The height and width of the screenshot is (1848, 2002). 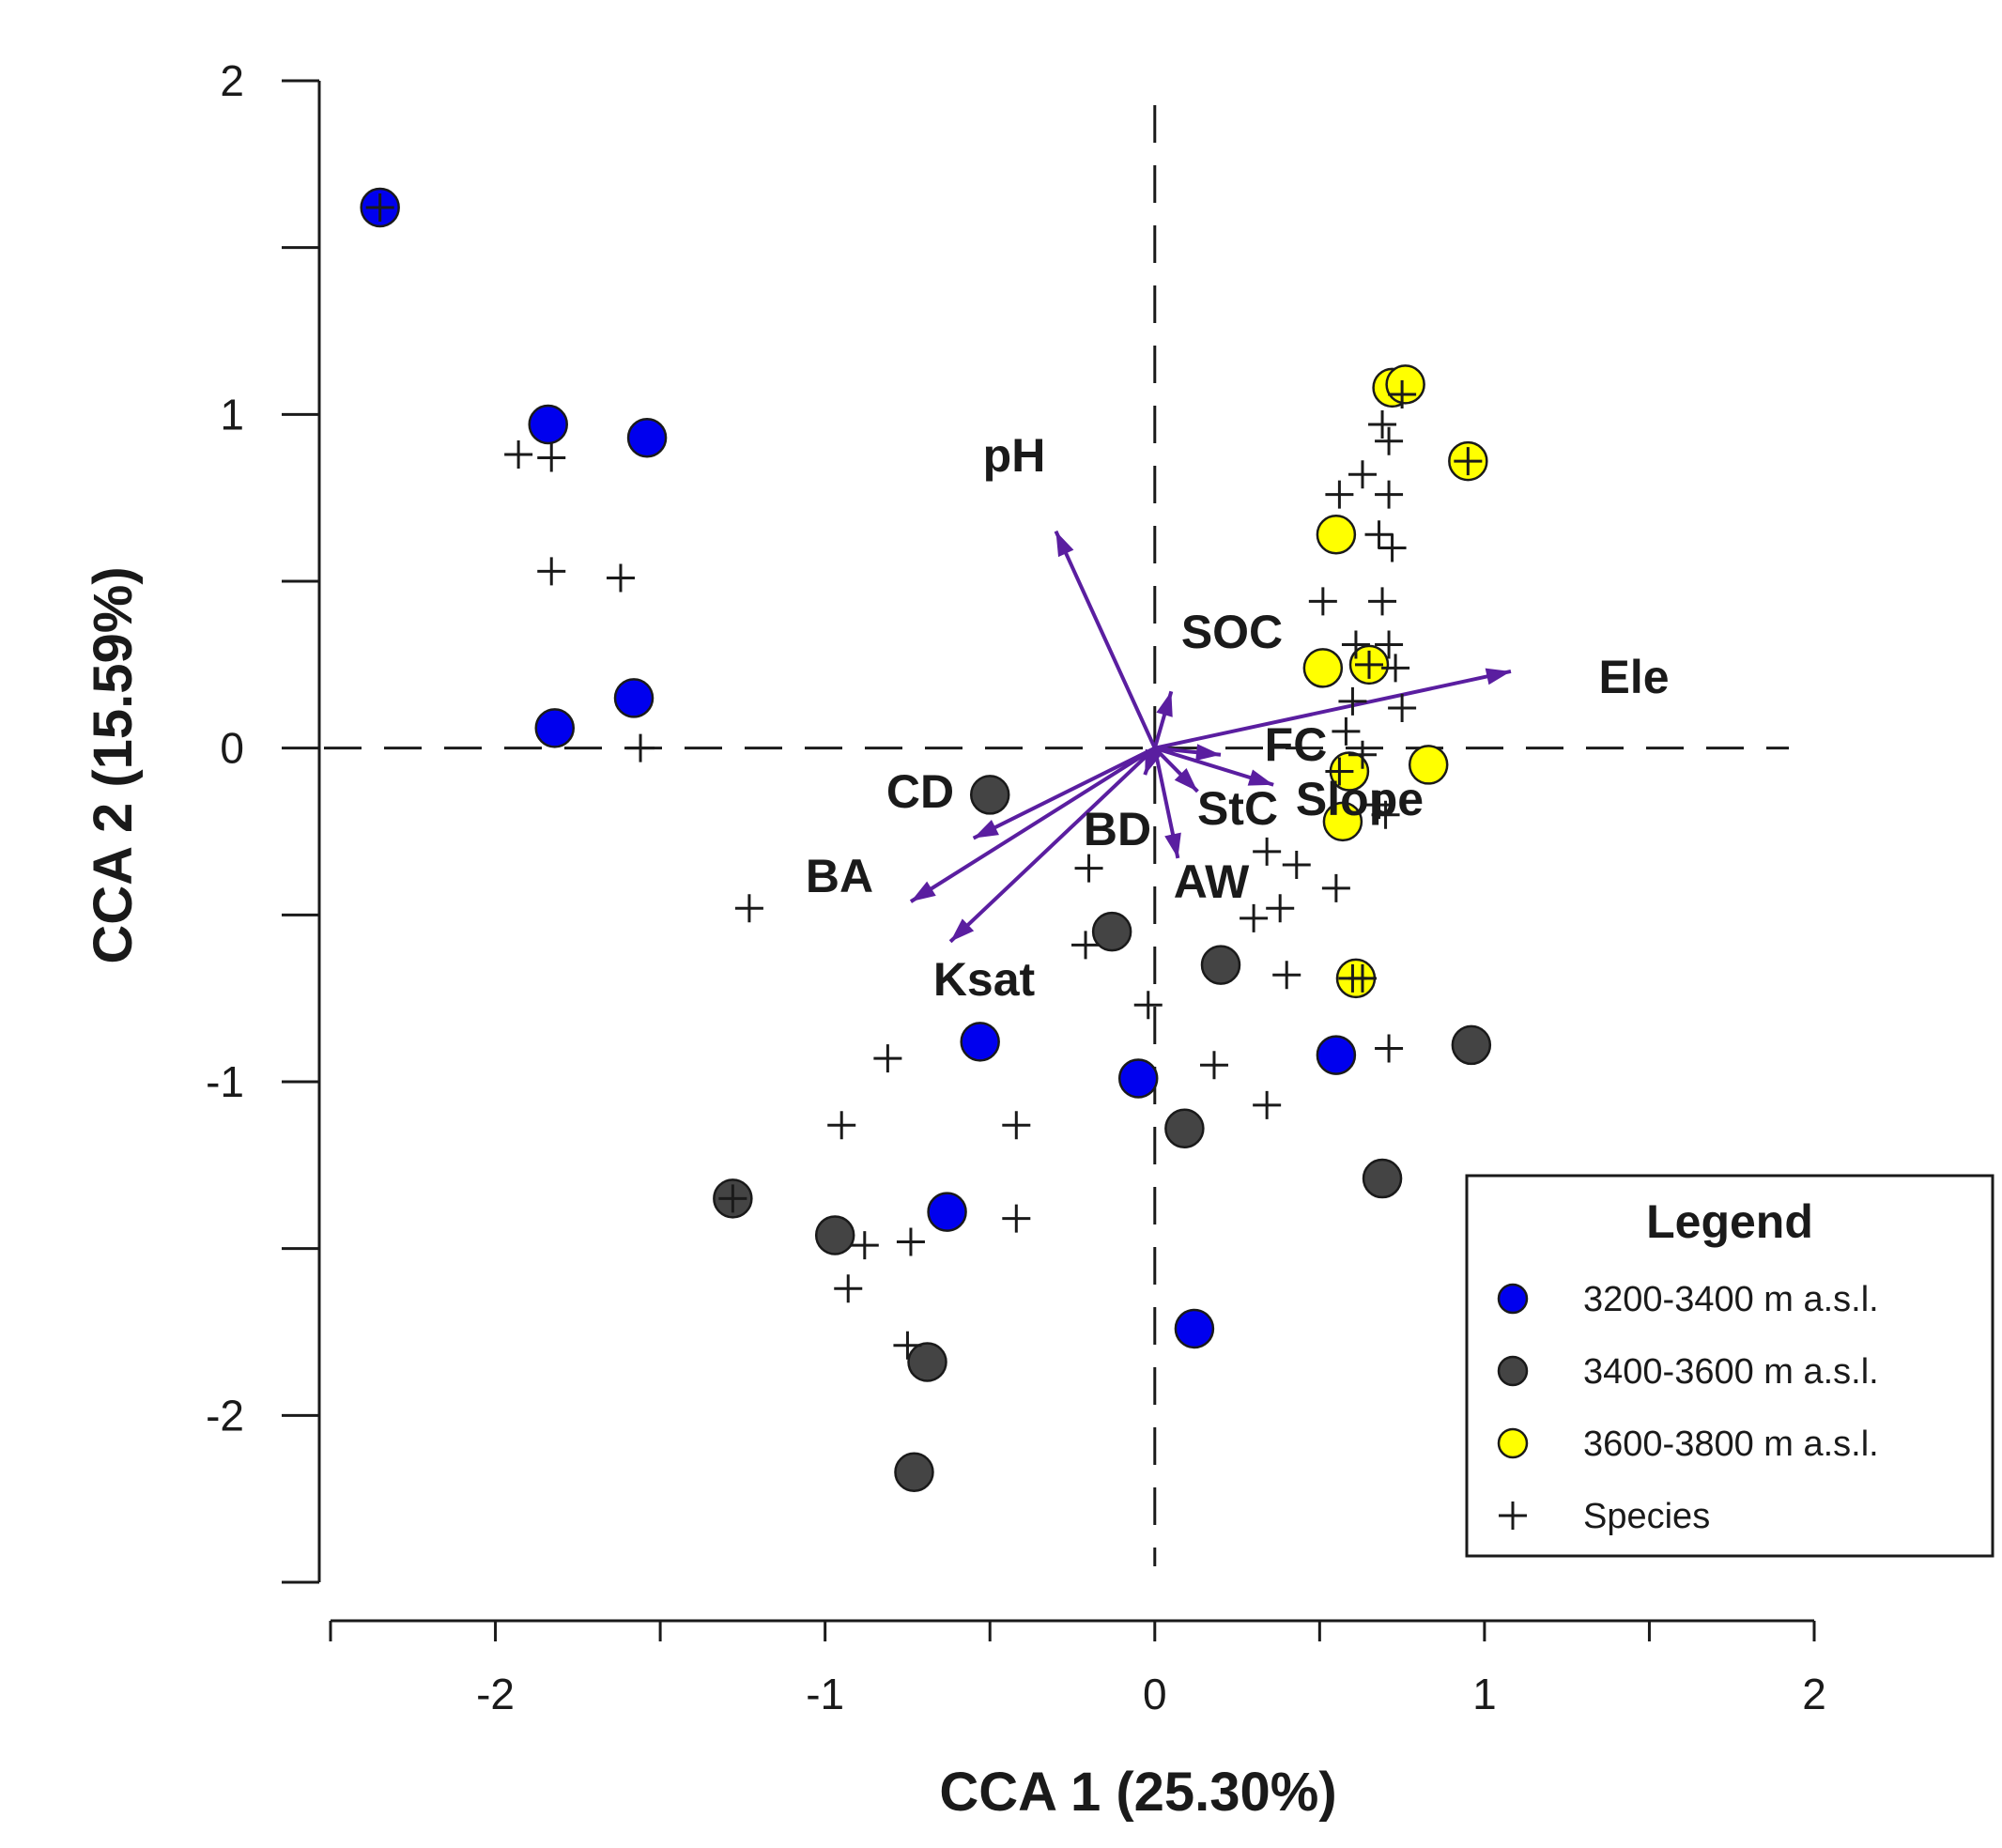 What do you see at coordinates (1513, 1371) in the screenshot?
I see `legend-marker` at bounding box center [1513, 1371].